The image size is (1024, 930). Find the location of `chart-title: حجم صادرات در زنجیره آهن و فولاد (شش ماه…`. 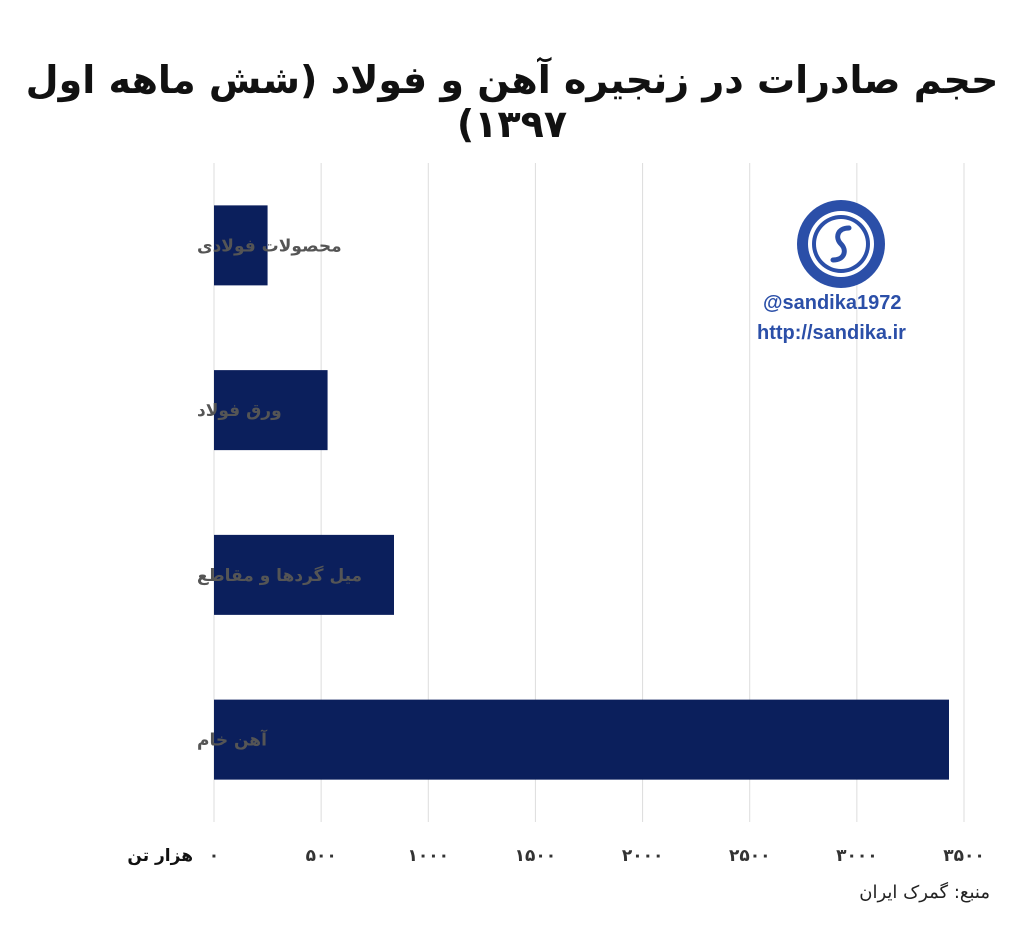

chart-title: حجم صادرات در زنجیره آهن و فولاد (شش ماه… is located at coordinates (512, 102).